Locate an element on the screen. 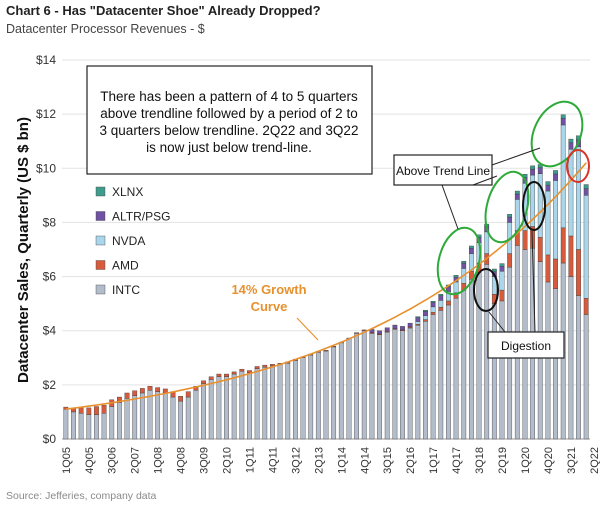  x-tick-label: 3Q15 is located at coordinates (388, 460).